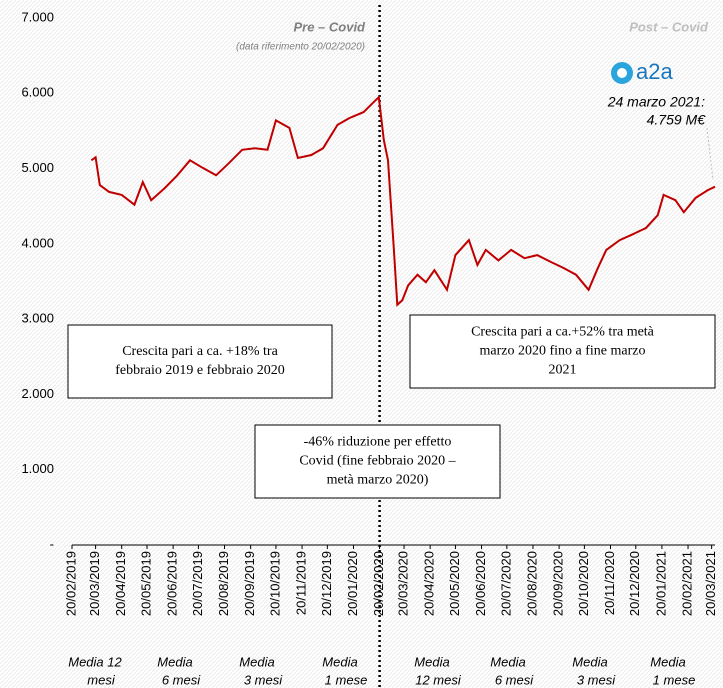 This screenshot has height=688, width=723. I want to click on y-tick-label: 3.000, so click(37, 318).